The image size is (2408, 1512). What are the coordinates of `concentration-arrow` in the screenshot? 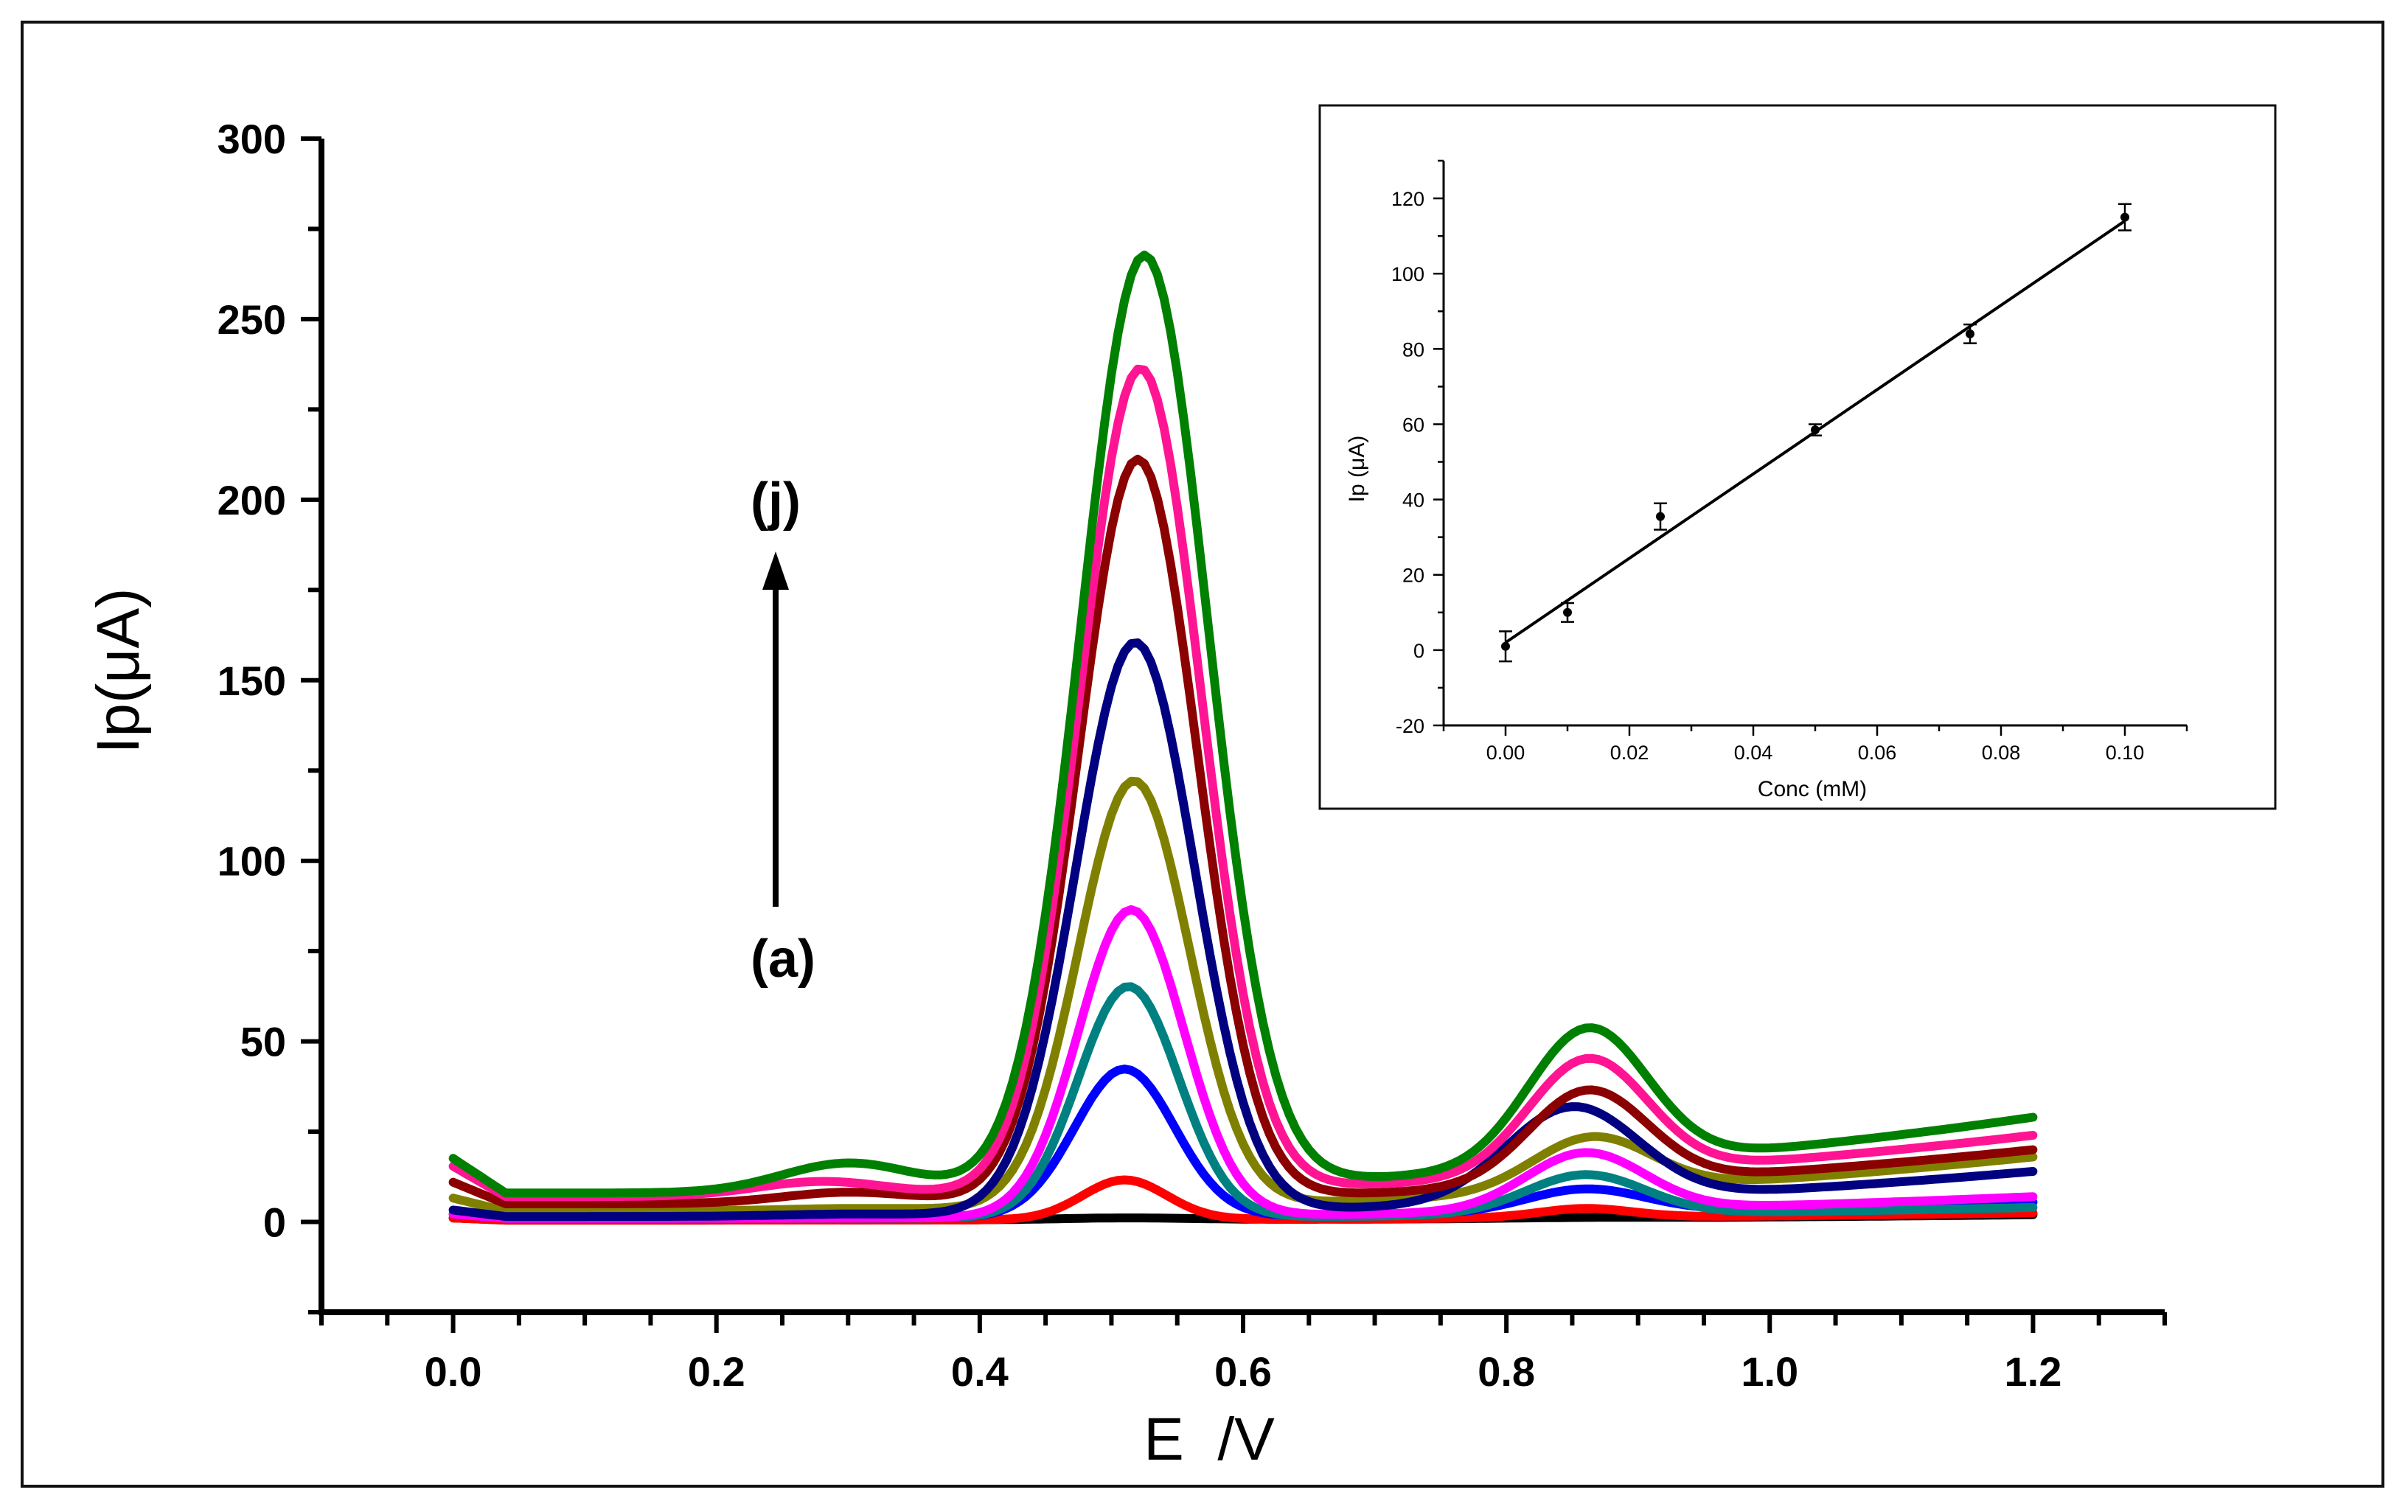 It's located at (776, 729).